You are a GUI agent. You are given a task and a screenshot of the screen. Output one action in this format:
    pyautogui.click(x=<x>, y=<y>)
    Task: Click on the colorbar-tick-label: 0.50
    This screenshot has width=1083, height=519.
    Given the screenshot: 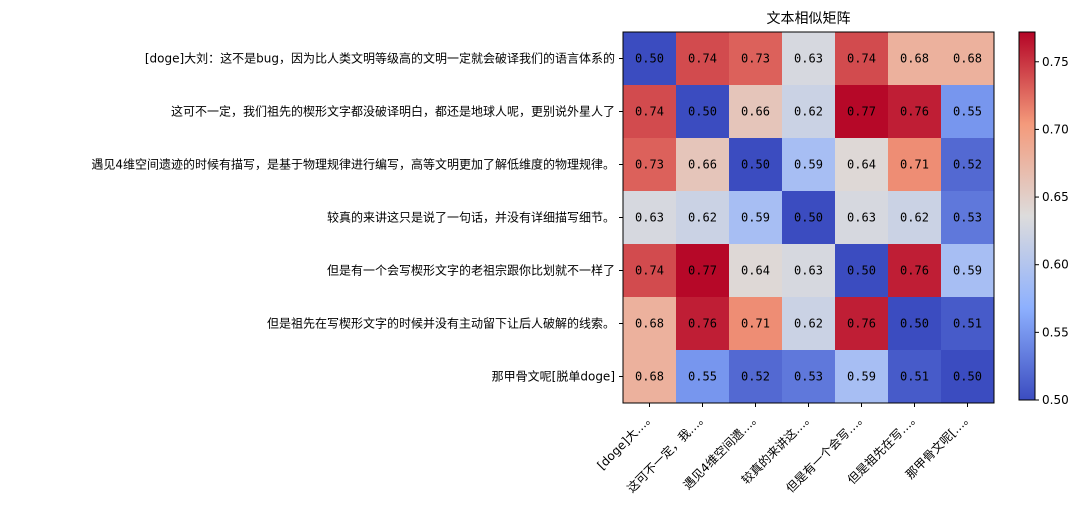 What is the action you would take?
    pyautogui.click(x=1055, y=400)
    